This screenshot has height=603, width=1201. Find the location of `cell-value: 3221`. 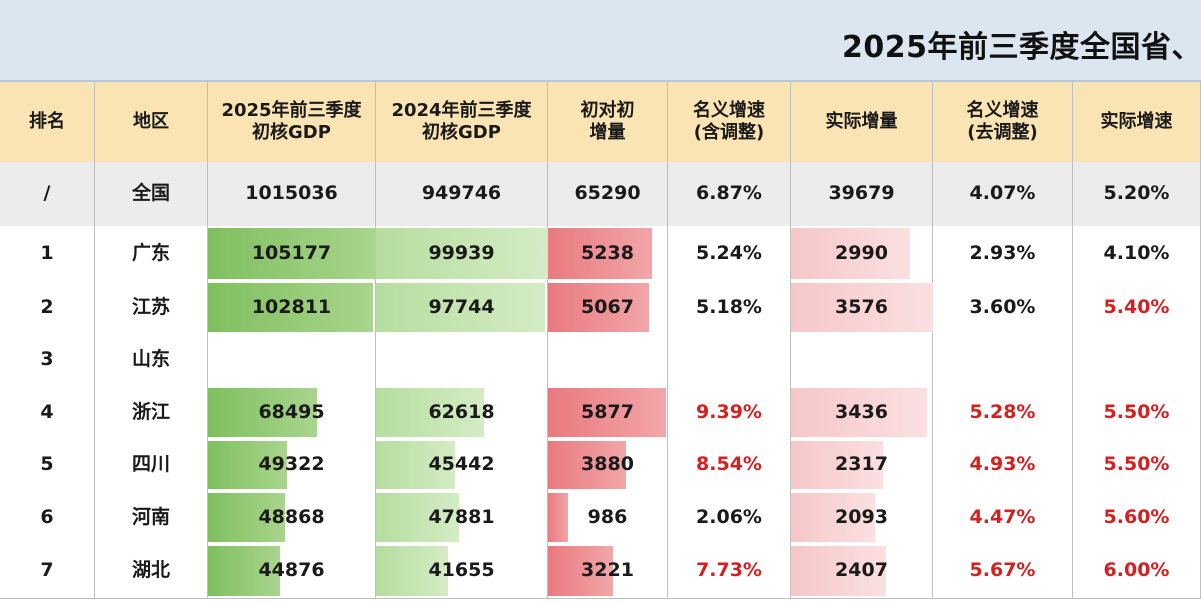

cell-value: 3221 is located at coordinates (607, 570).